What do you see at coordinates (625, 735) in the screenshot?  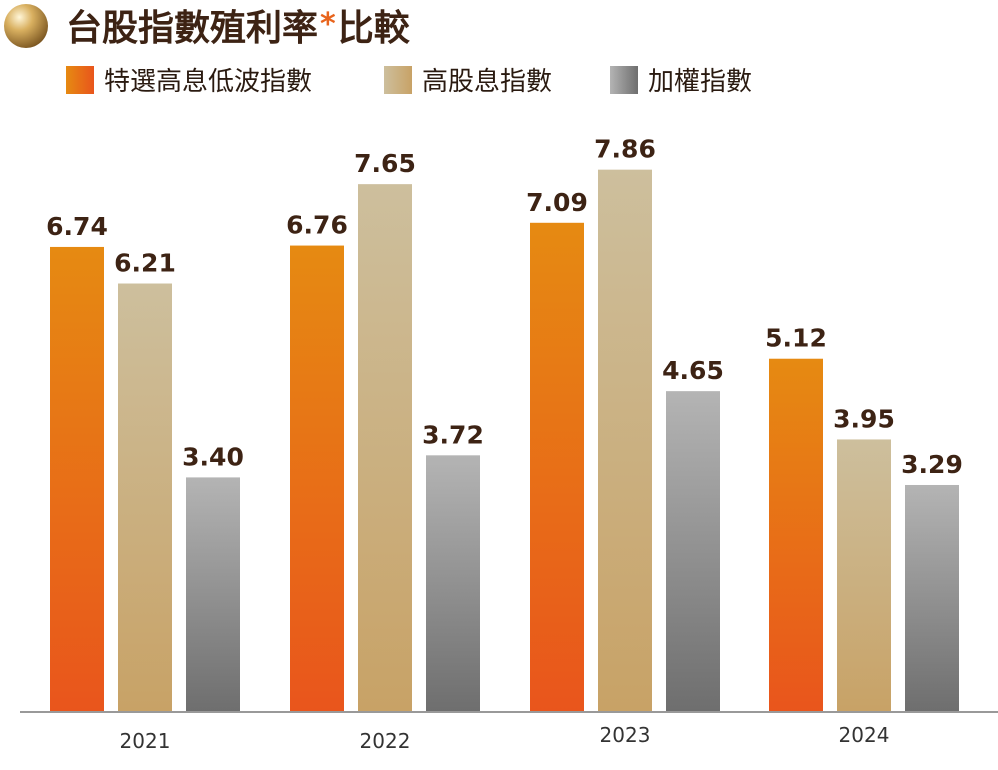 I see `x-tick-label-2023: 2023` at bounding box center [625, 735].